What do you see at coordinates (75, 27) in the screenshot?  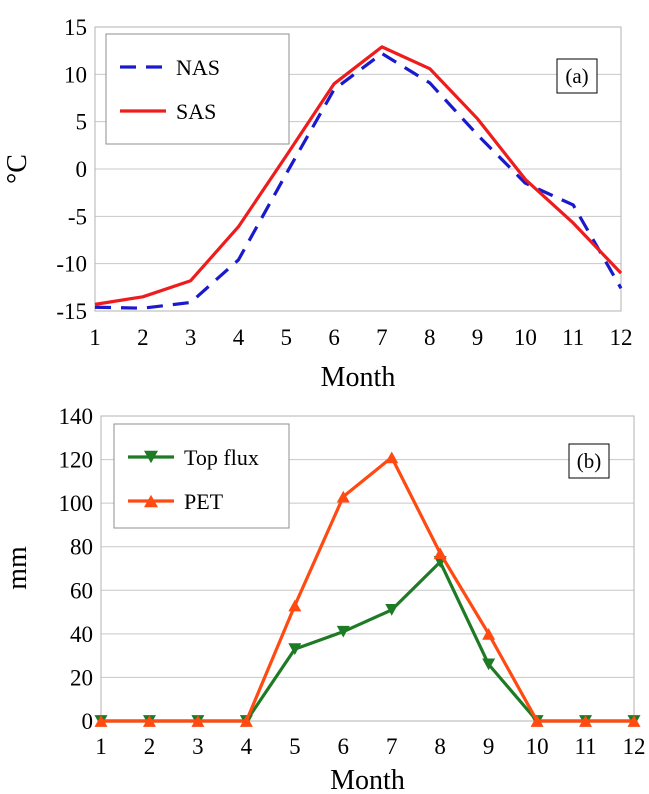 I see `y-tick-label: 15` at bounding box center [75, 27].